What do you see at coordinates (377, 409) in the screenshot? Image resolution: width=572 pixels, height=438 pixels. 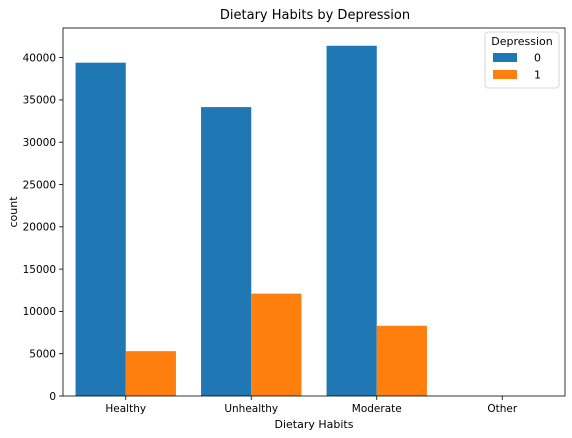 I see `x-tick-label-moderate: Moderate` at bounding box center [377, 409].